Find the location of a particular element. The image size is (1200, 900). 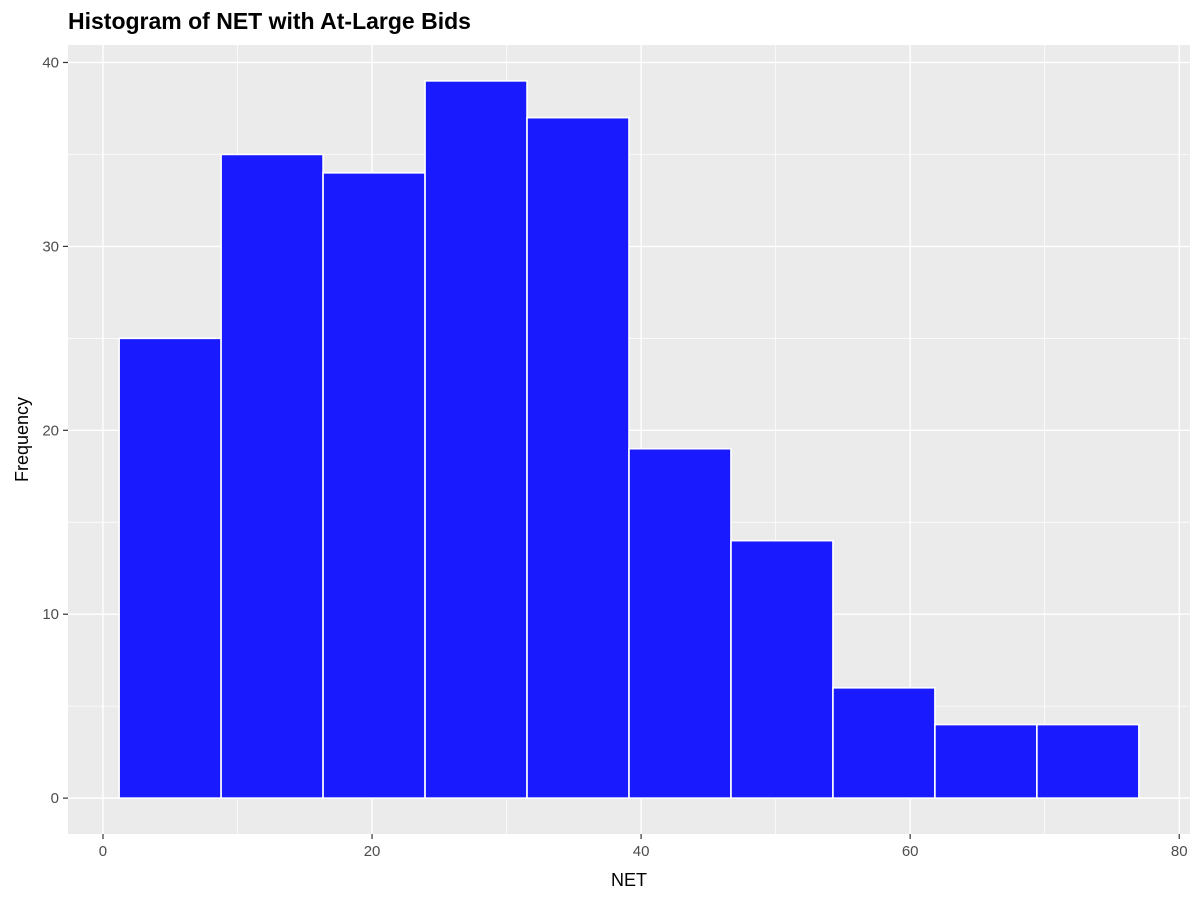

y-axis-title: Frequency is located at coordinates (22, 439).